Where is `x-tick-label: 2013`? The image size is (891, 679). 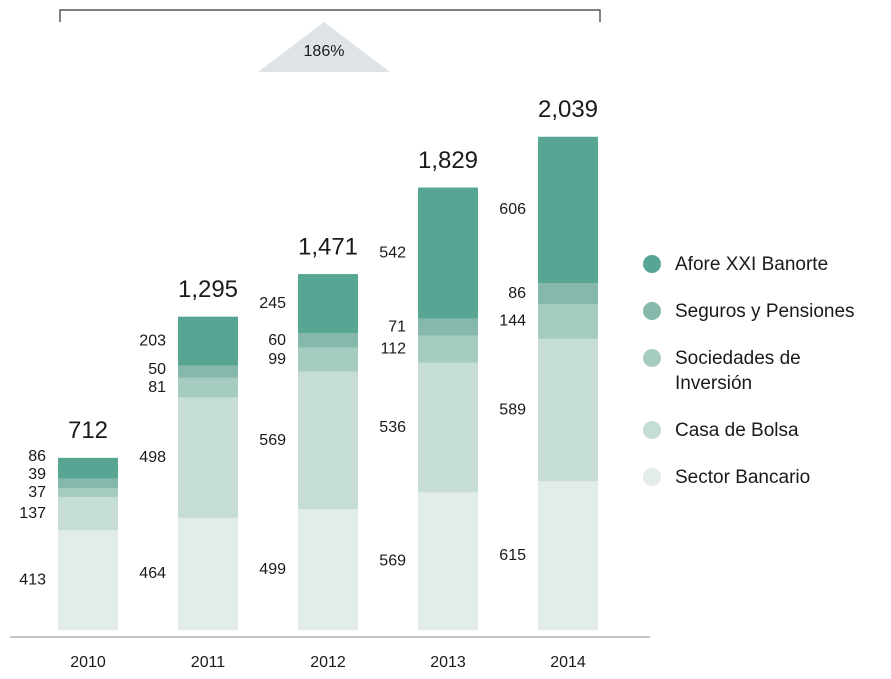
x-tick-label: 2013 is located at coordinates (448, 662).